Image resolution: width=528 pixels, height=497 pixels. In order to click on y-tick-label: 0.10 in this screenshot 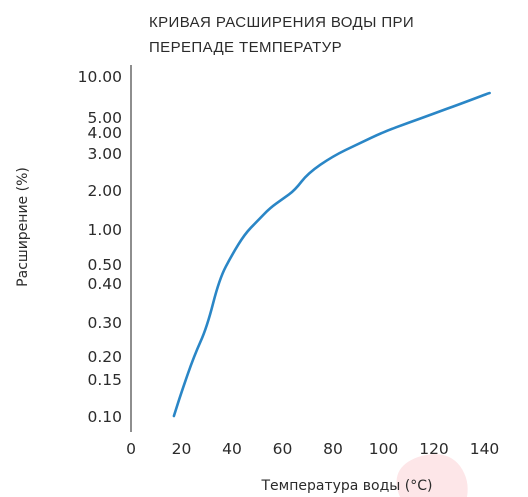, I will do `click(104, 417)`.